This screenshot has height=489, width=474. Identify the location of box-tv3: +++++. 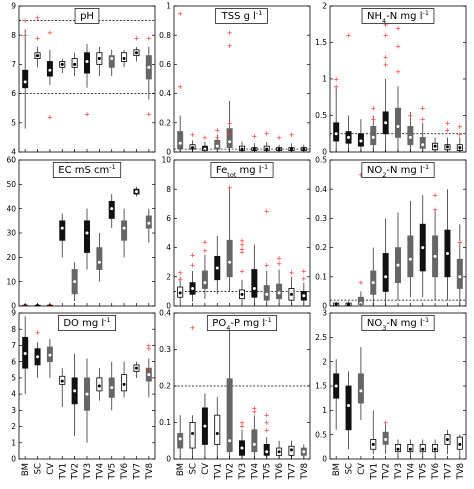
(242, 270).